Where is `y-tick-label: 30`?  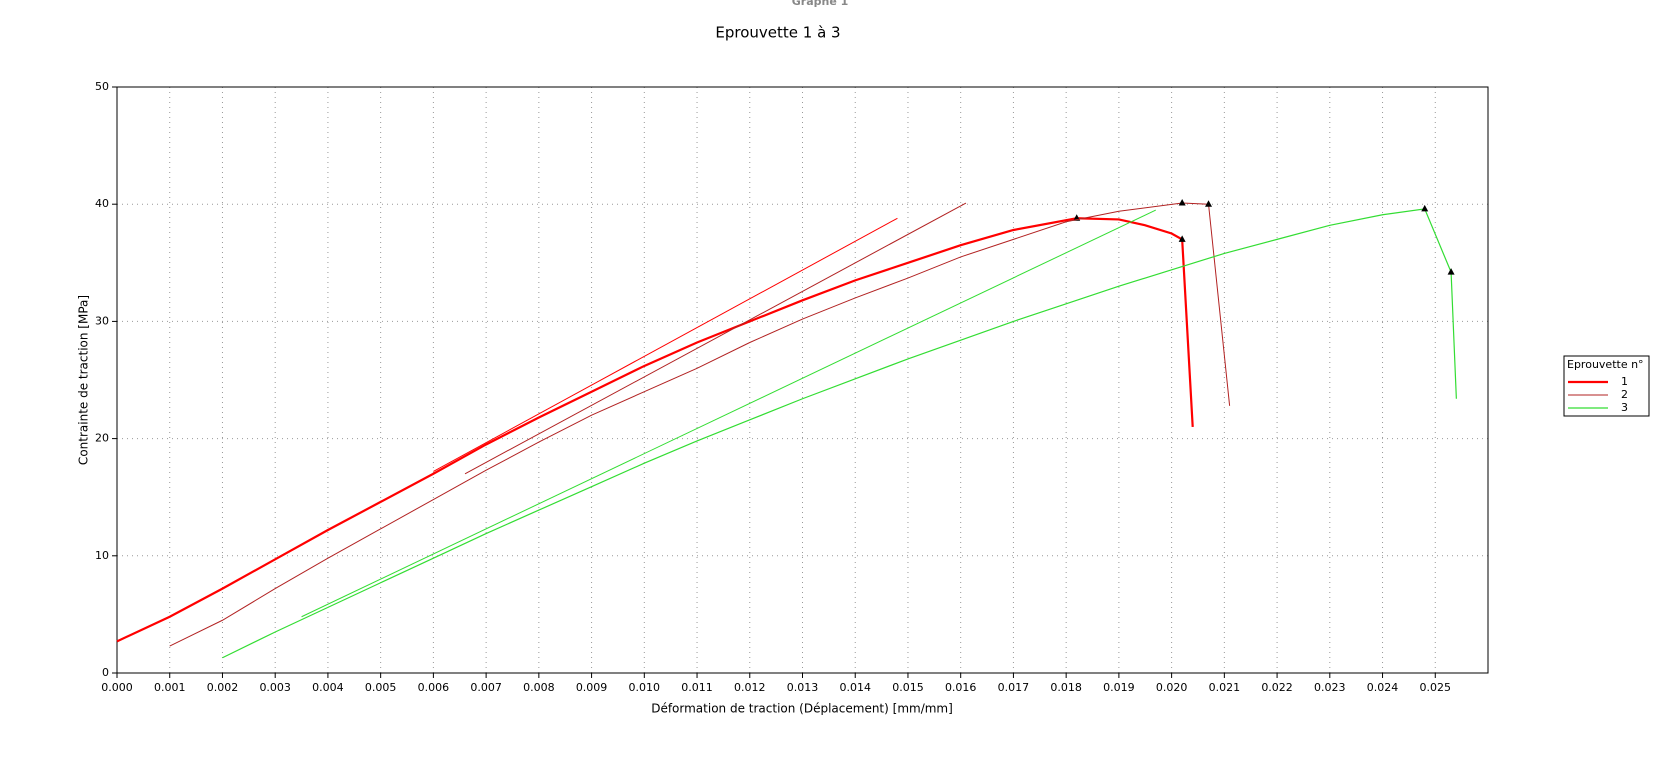 y-tick-label: 30 is located at coordinates (102, 320).